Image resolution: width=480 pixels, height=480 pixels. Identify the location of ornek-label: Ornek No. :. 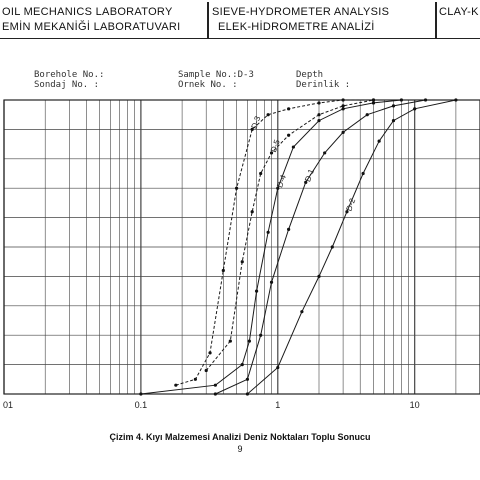
(208, 85).